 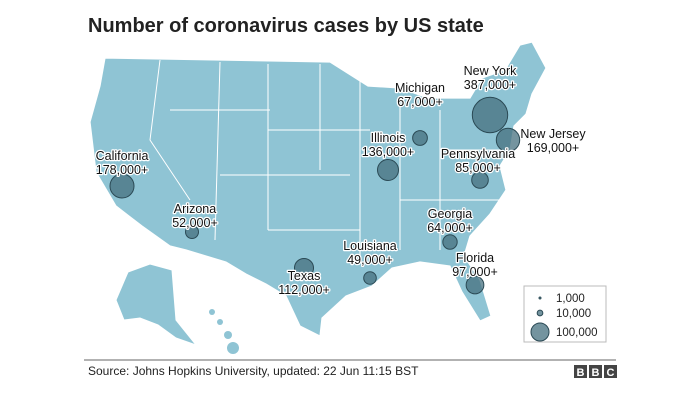 I want to click on state-name: Pennsylvania, so click(x=478, y=154).